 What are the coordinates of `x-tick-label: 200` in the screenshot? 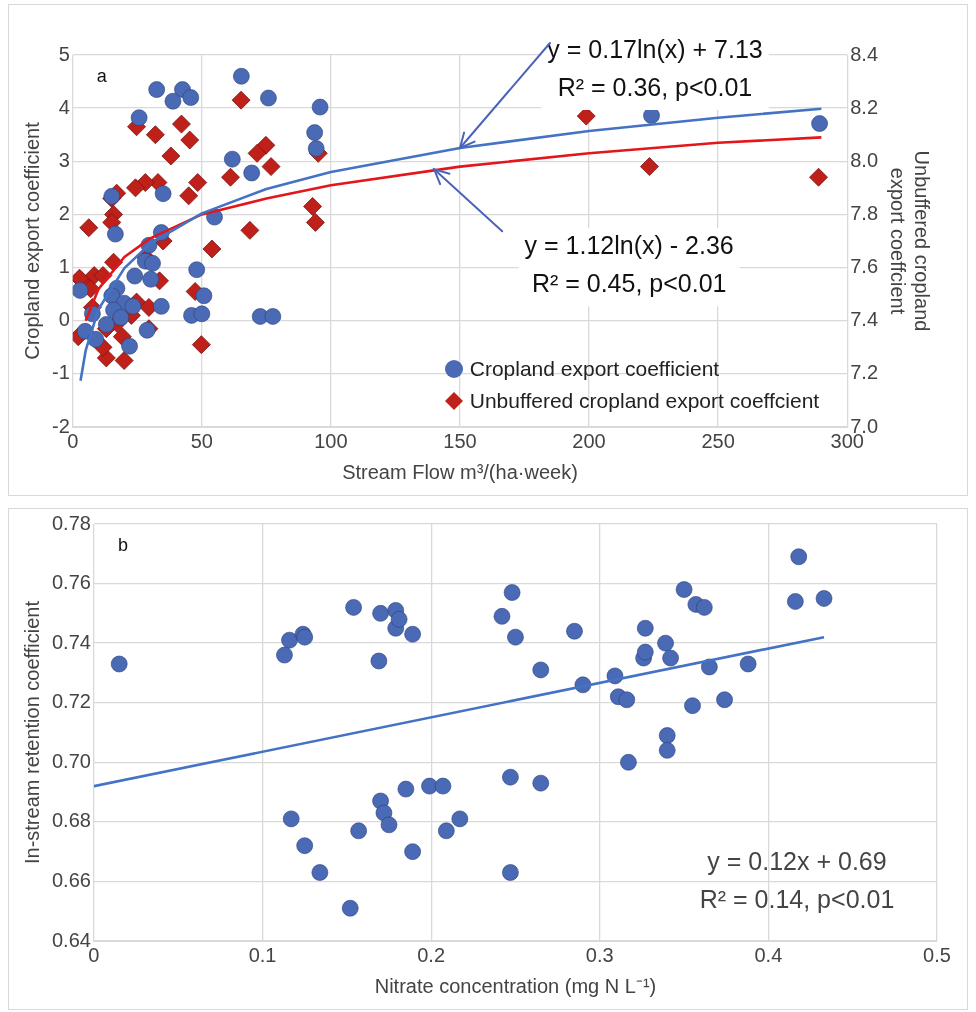 It's located at (589, 440).